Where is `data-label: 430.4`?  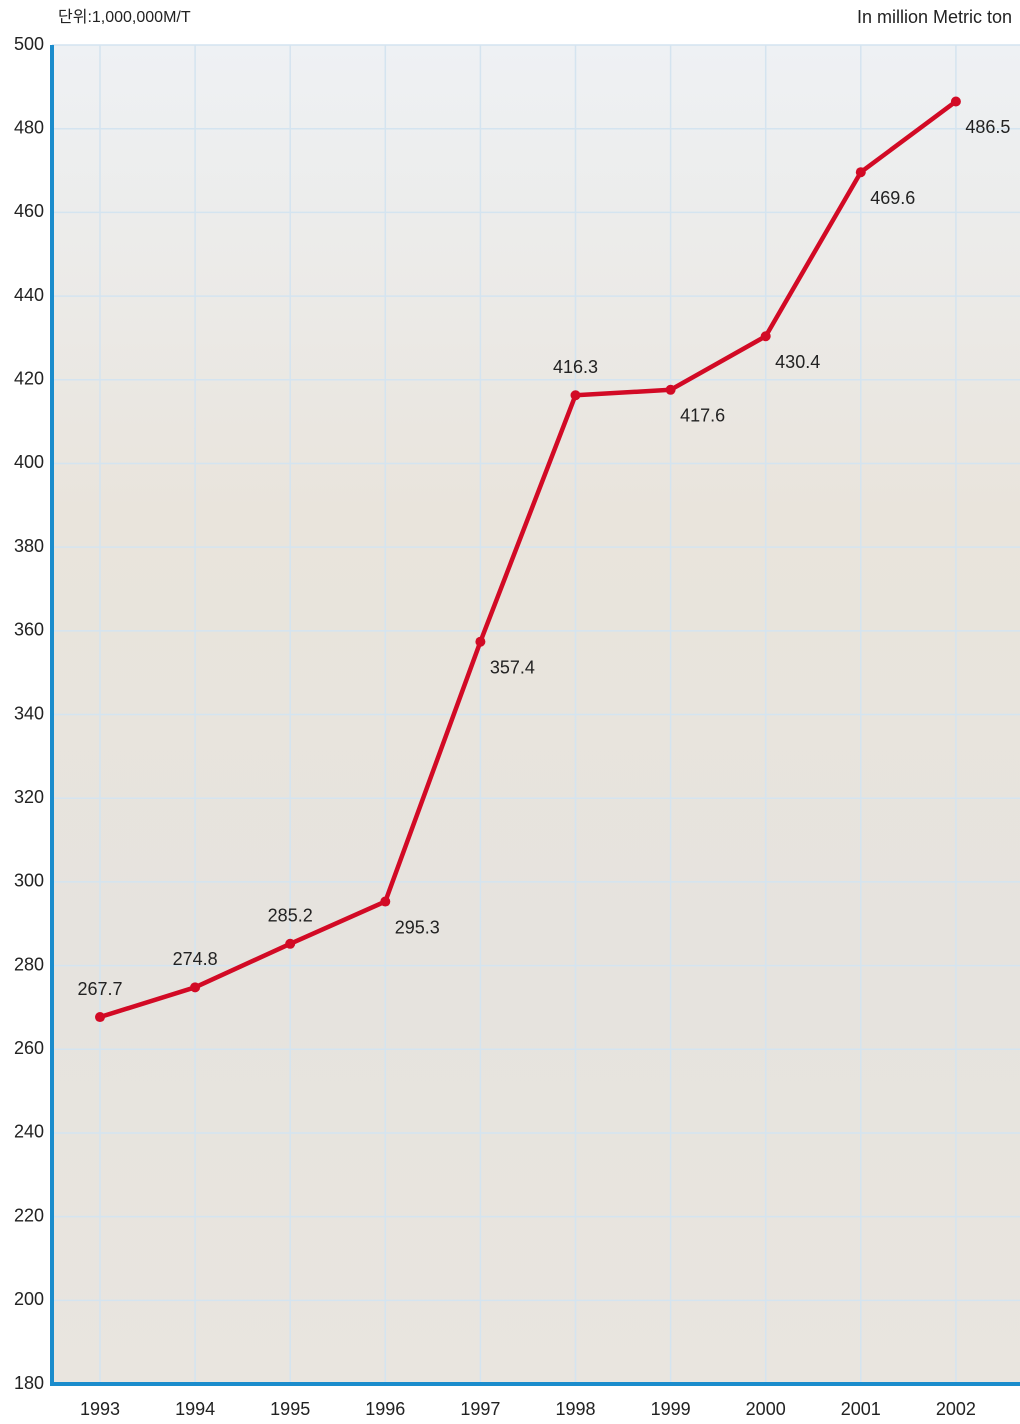 data-label: 430.4 is located at coordinates (797, 362).